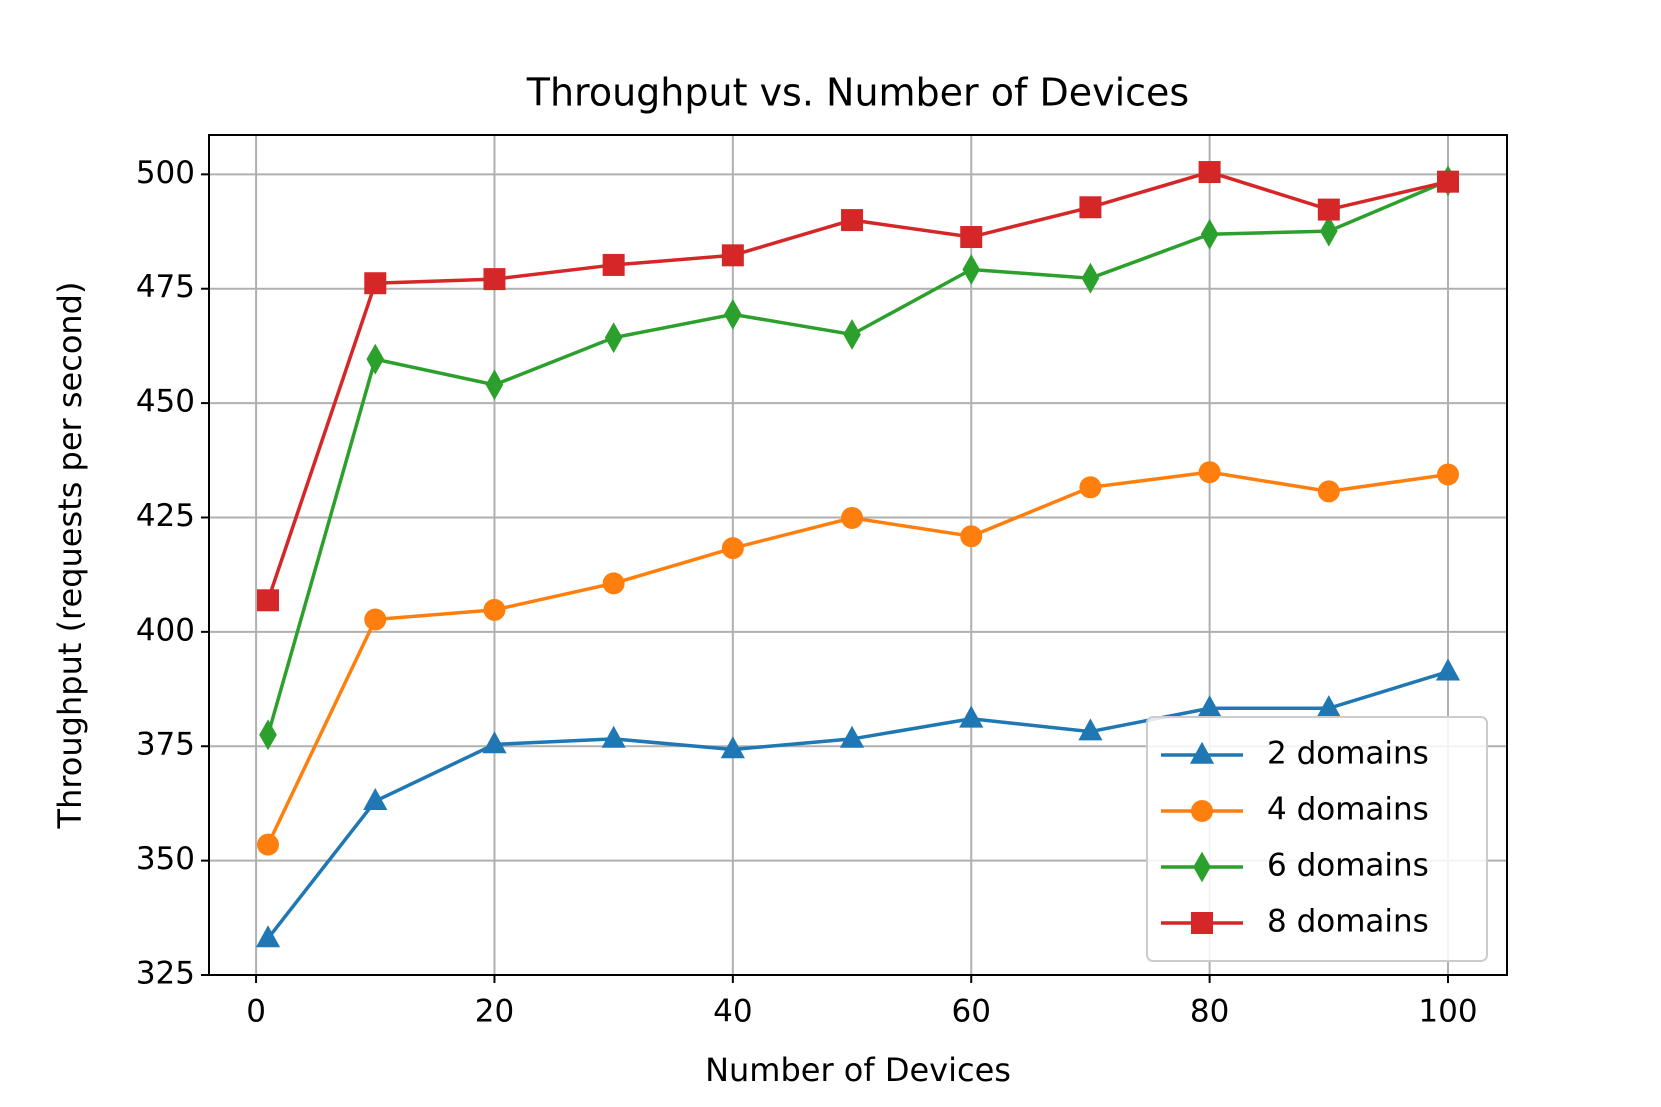  What do you see at coordinates (1209, 1012) in the screenshot?
I see `x-tick-label: 80` at bounding box center [1209, 1012].